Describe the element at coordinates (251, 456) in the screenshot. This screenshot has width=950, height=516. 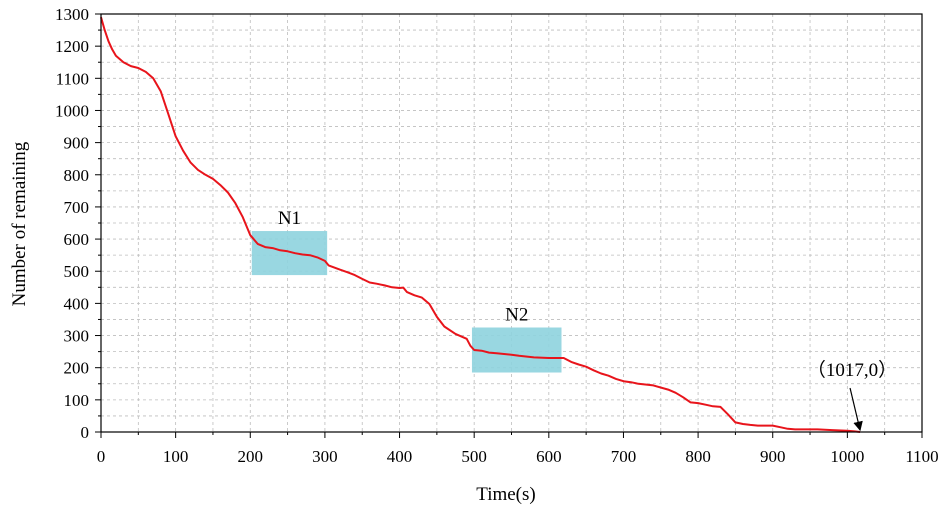
I see `x-tick-label: 200` at that location.